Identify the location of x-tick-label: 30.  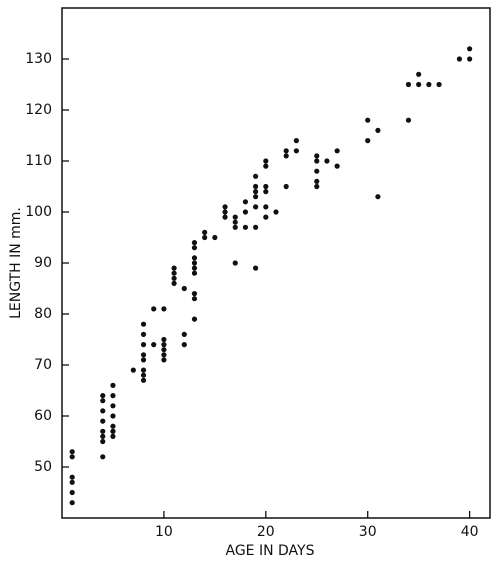
(368, 532).